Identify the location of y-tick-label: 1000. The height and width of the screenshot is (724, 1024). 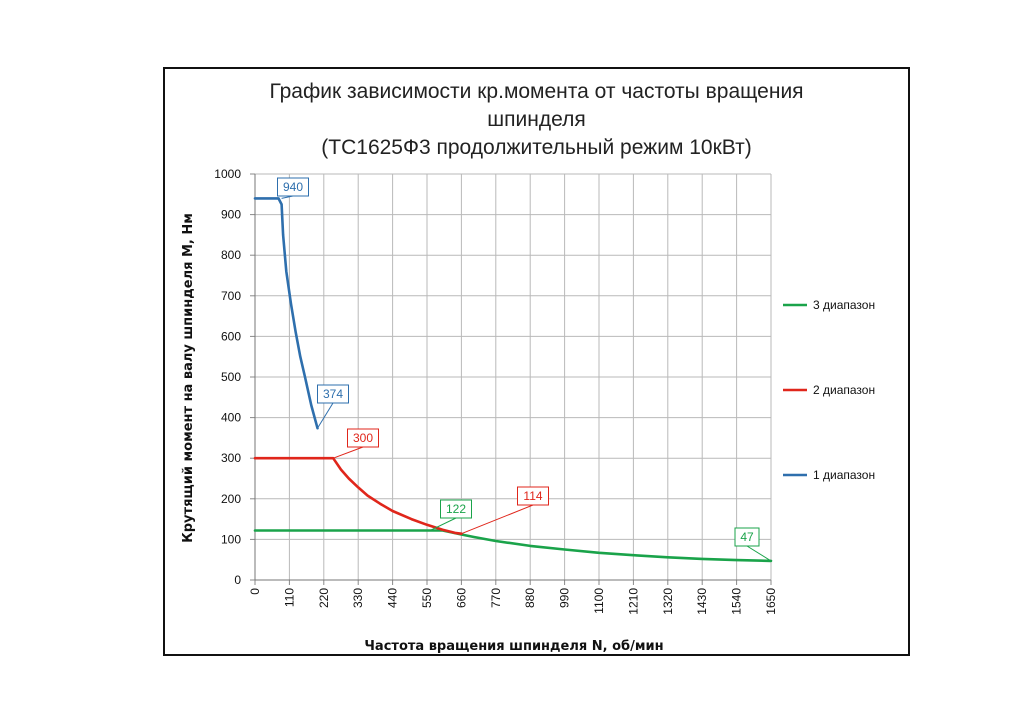
(227, 174).